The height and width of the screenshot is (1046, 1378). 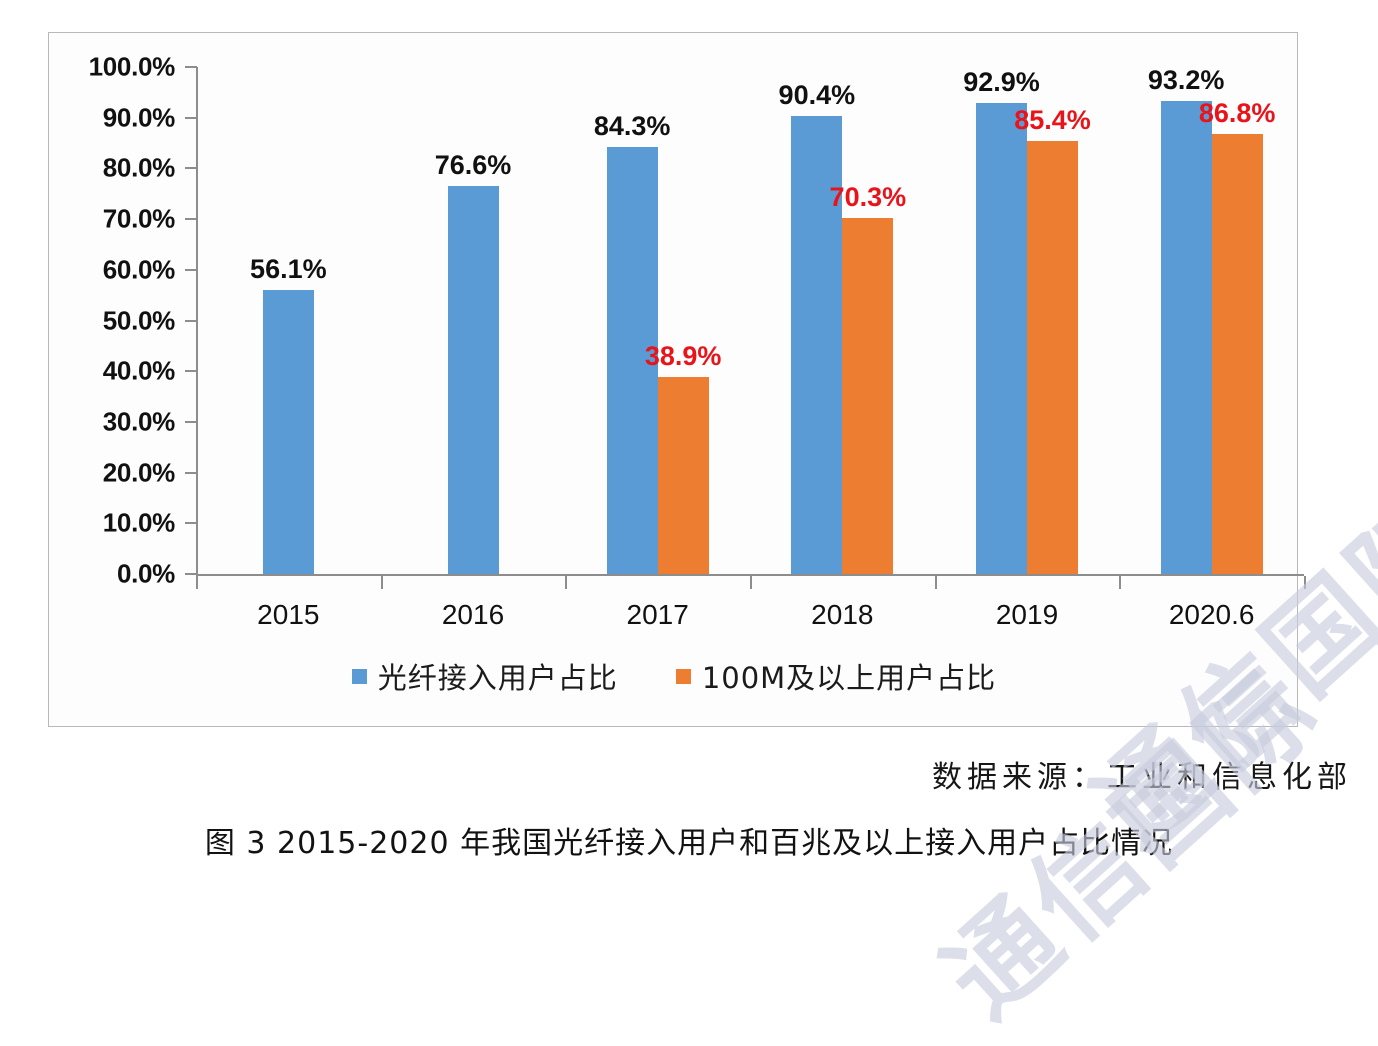 I want to click on y-axis-tick-label: 40.0%, so click(x=139, y=370).